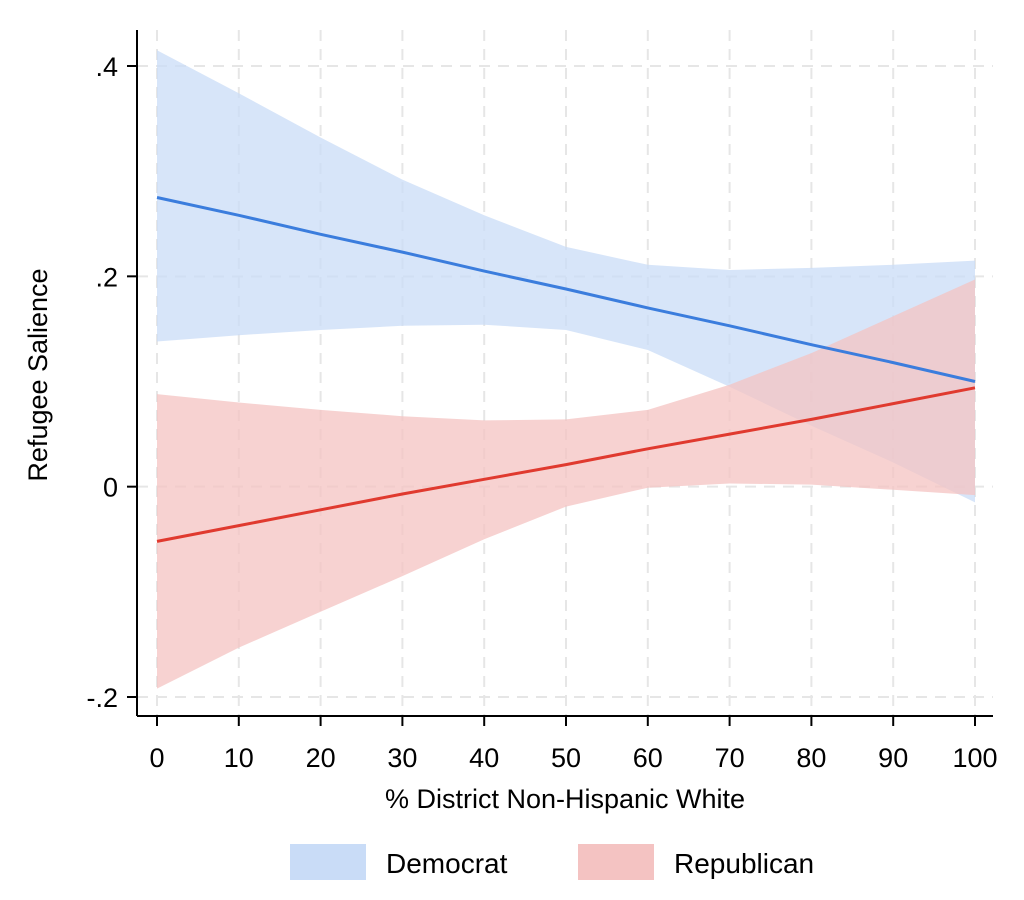 This screenshot has height=900, width=1024. Describe the element at coordinates (484, 758) in the screenshot. I see `x-tick-label-4: 40` at that location.